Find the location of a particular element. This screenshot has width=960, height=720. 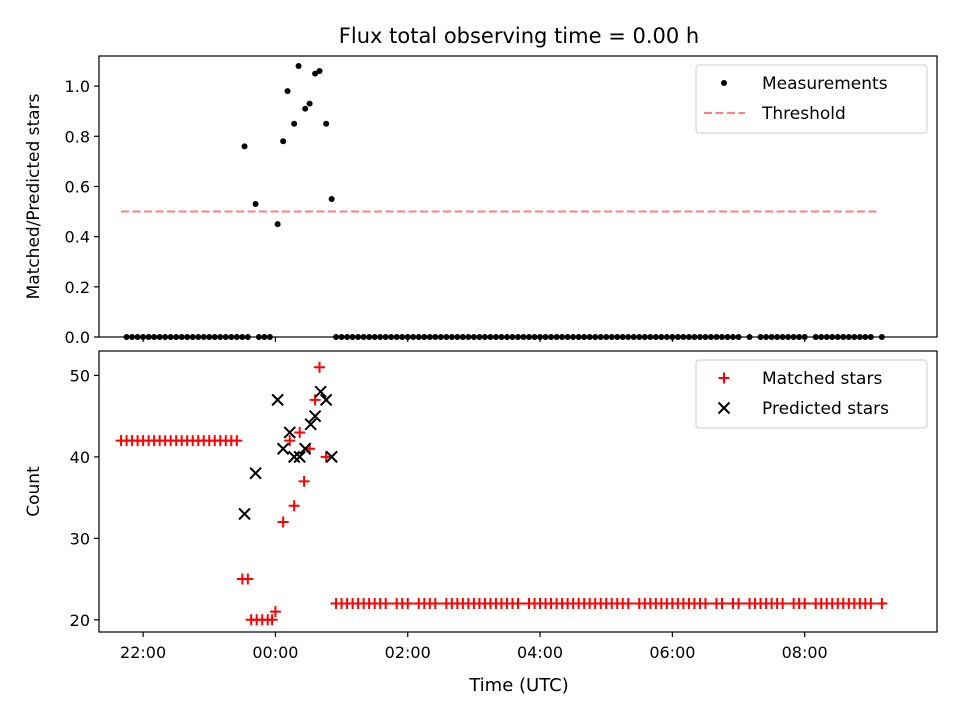

top-y-tick-label: 0.4 is located at coordinates (77, 237).